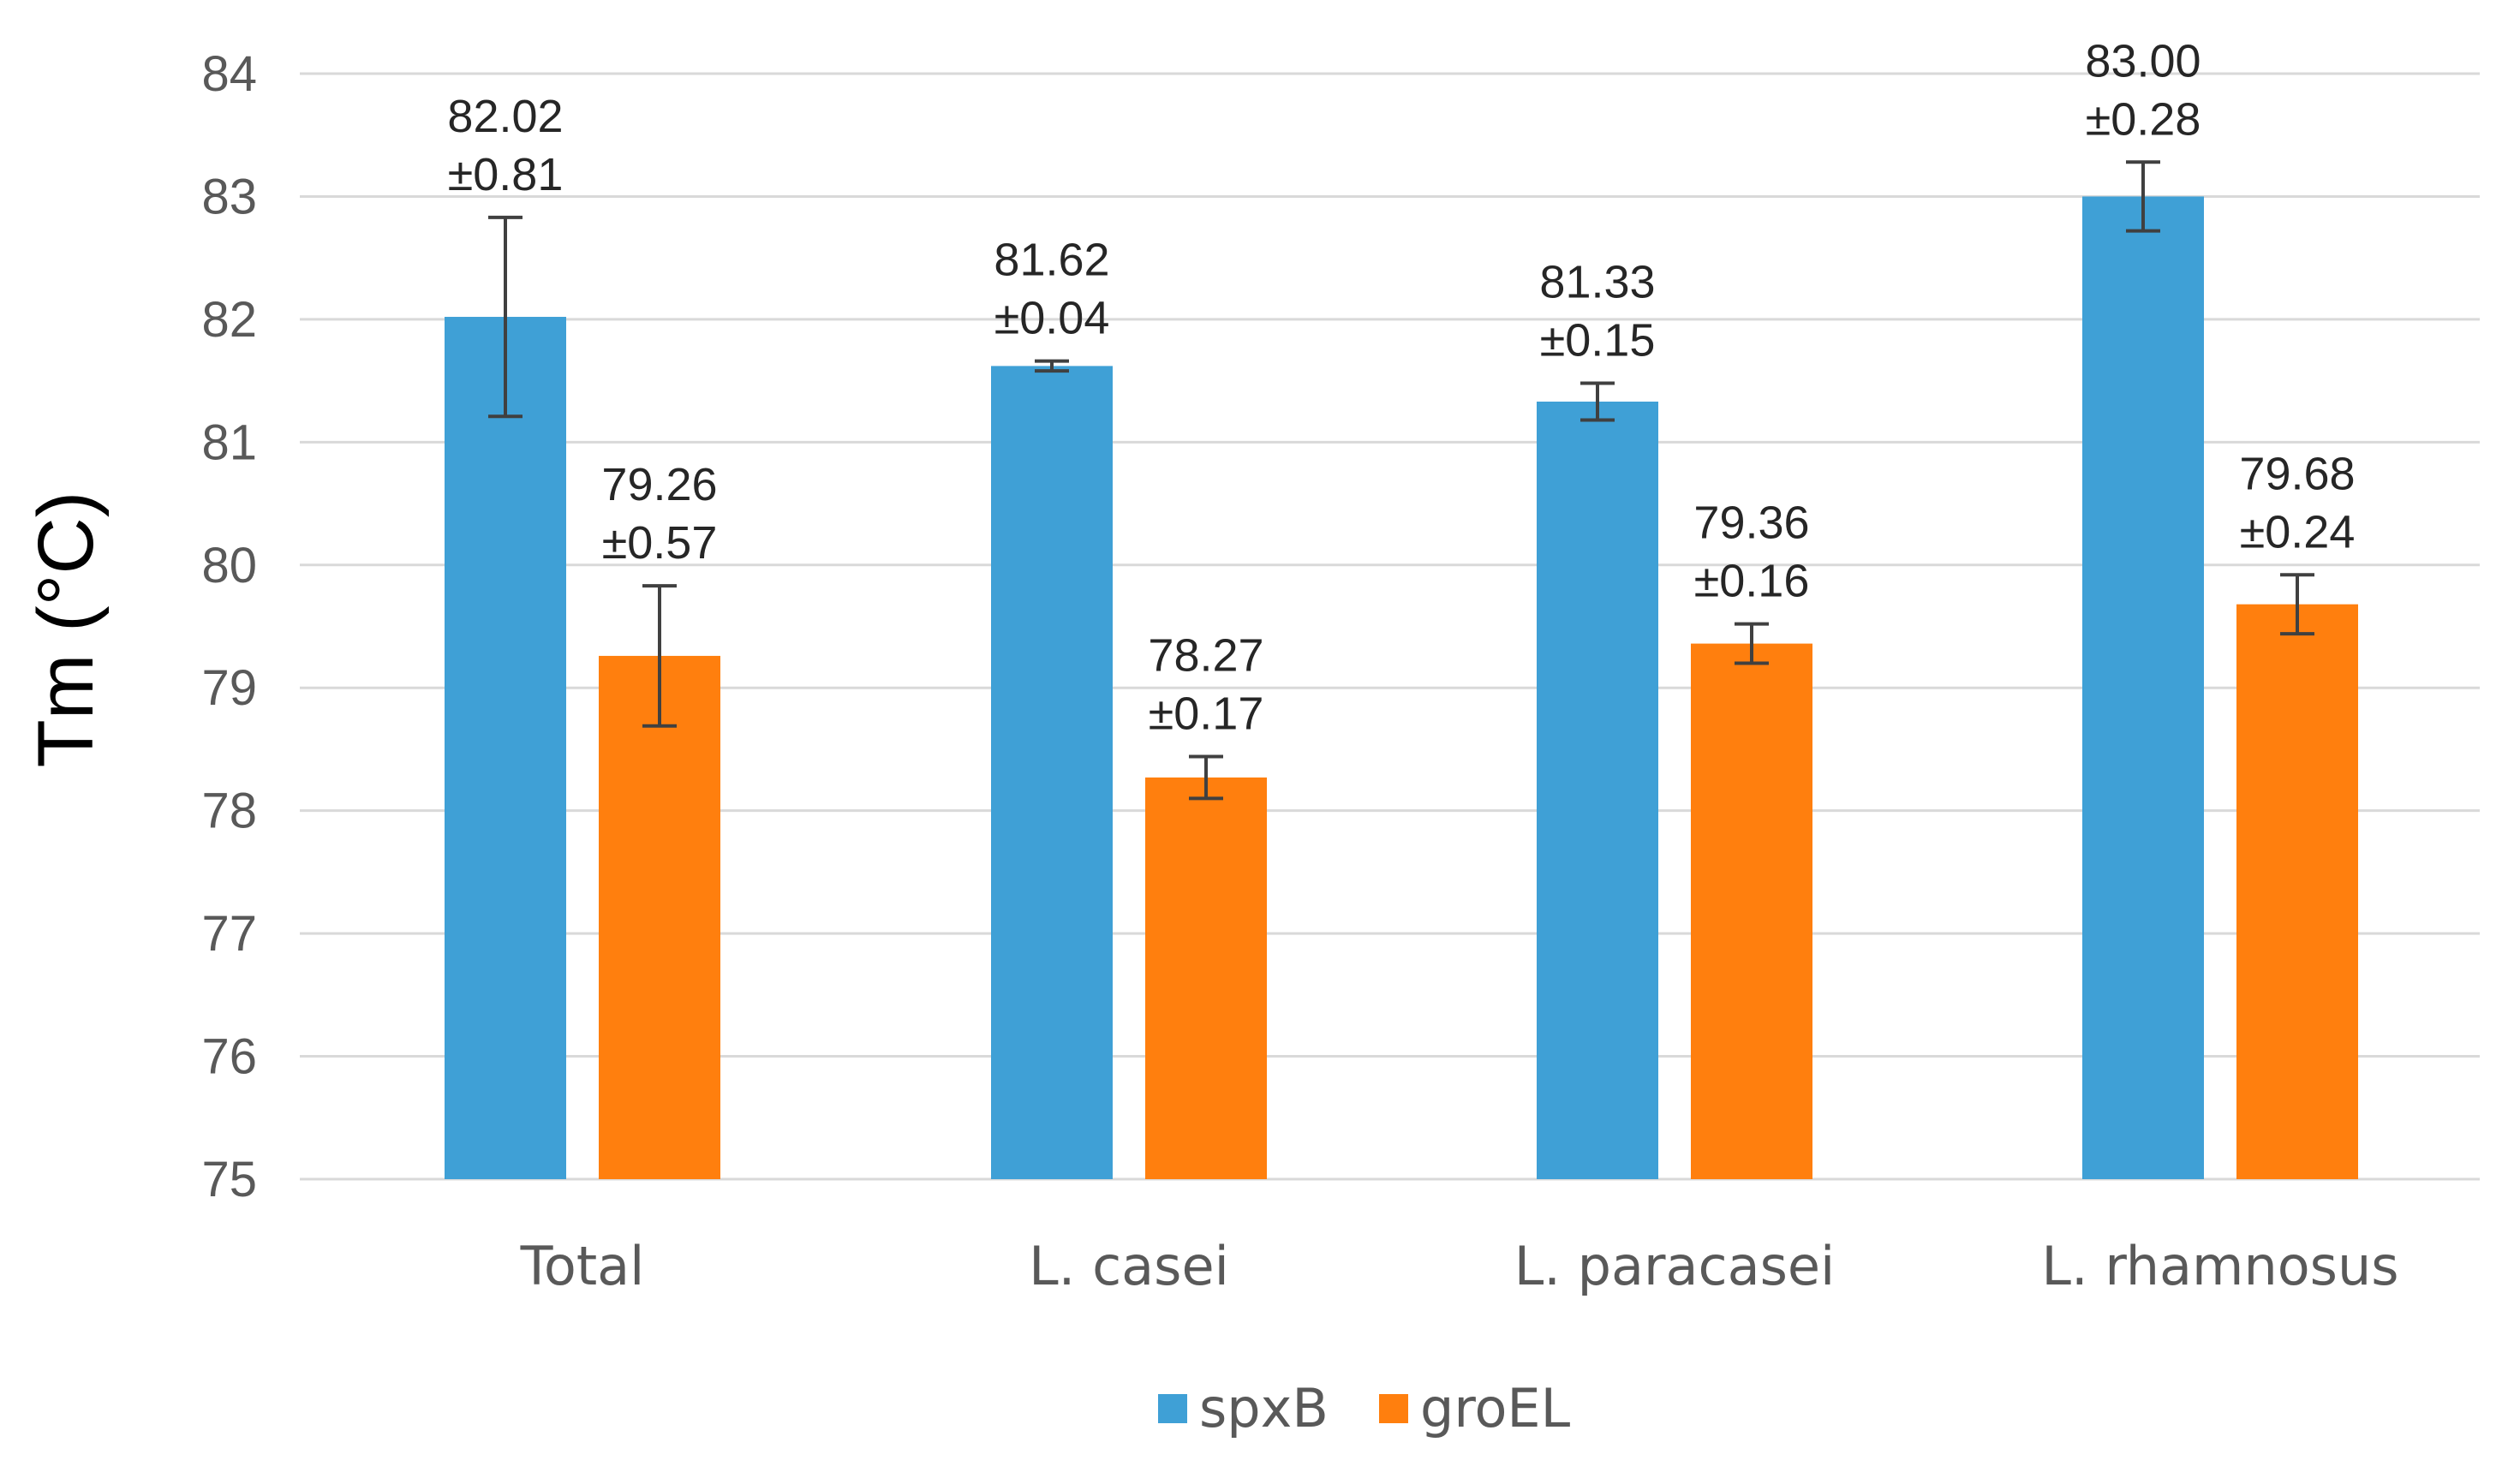 The height and width of the screenshot is (1484, 2520). Describe the element at coordinates (1364, 1408) in the screenshot. I see `legend: spxB groEL` at that location.